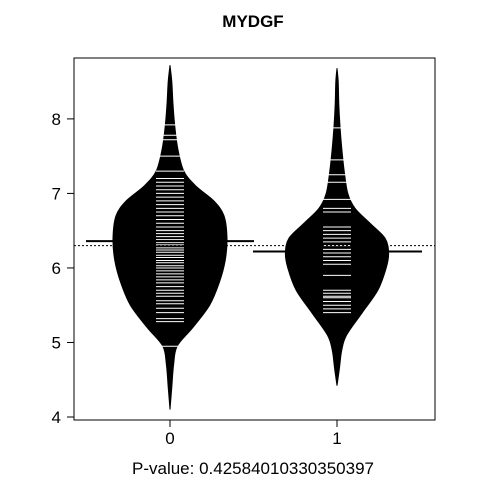  Describe the element at coordinates (252, 21) in the screenshot. I see `chart-title: MYDGF` at that location.